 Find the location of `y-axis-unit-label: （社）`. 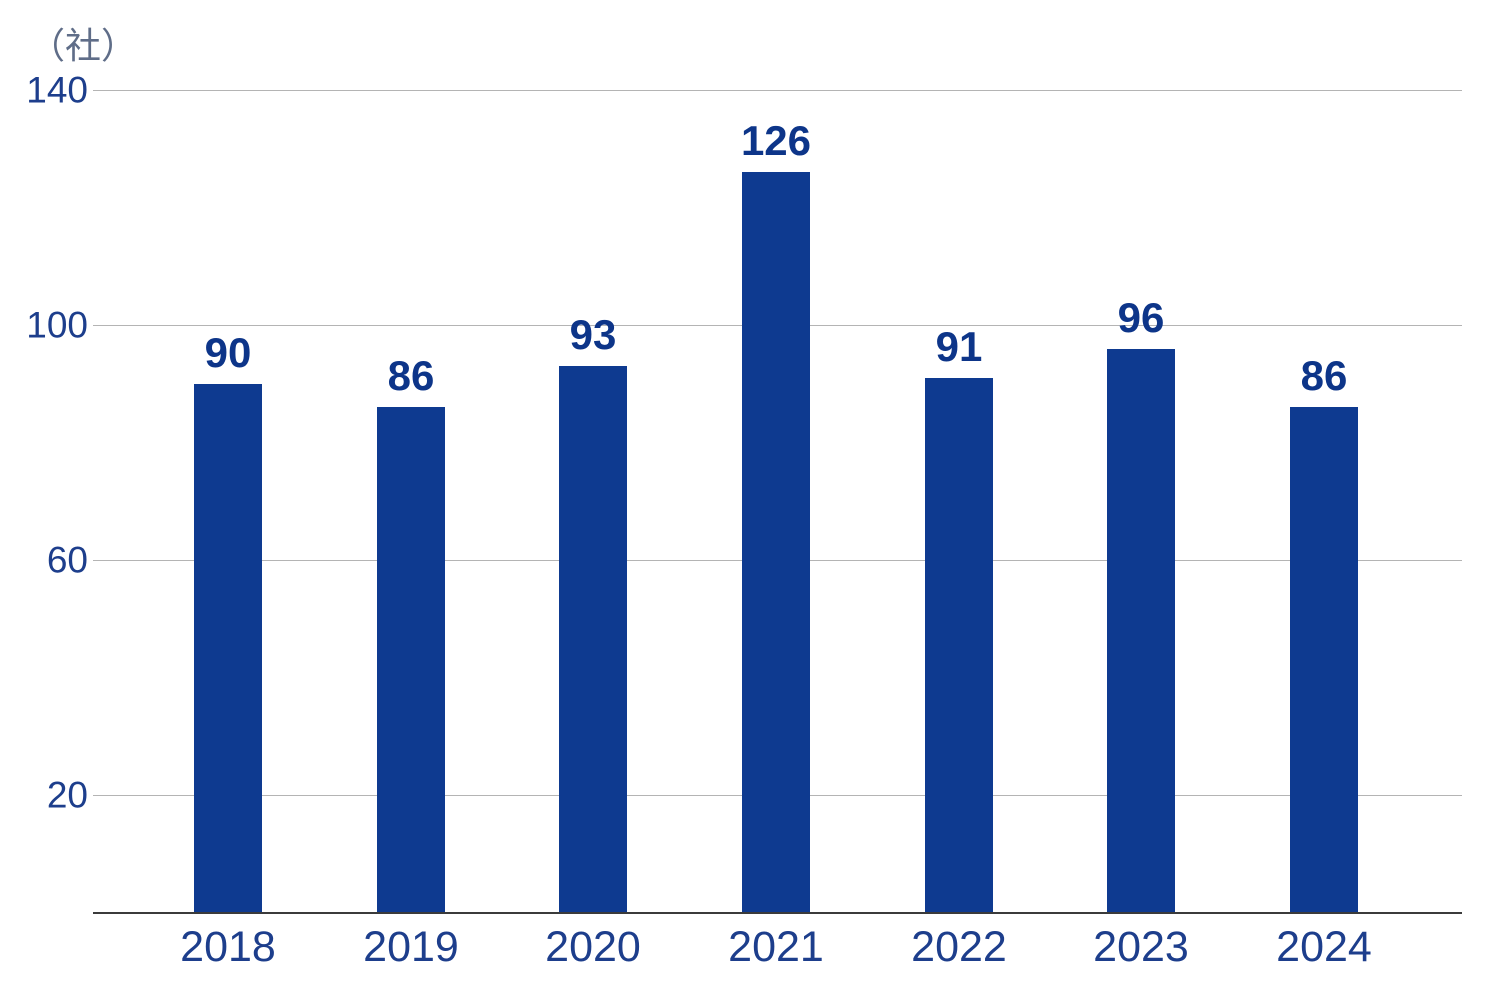

y-axis-unit-label: （社） is located at coordinates (83, 45).